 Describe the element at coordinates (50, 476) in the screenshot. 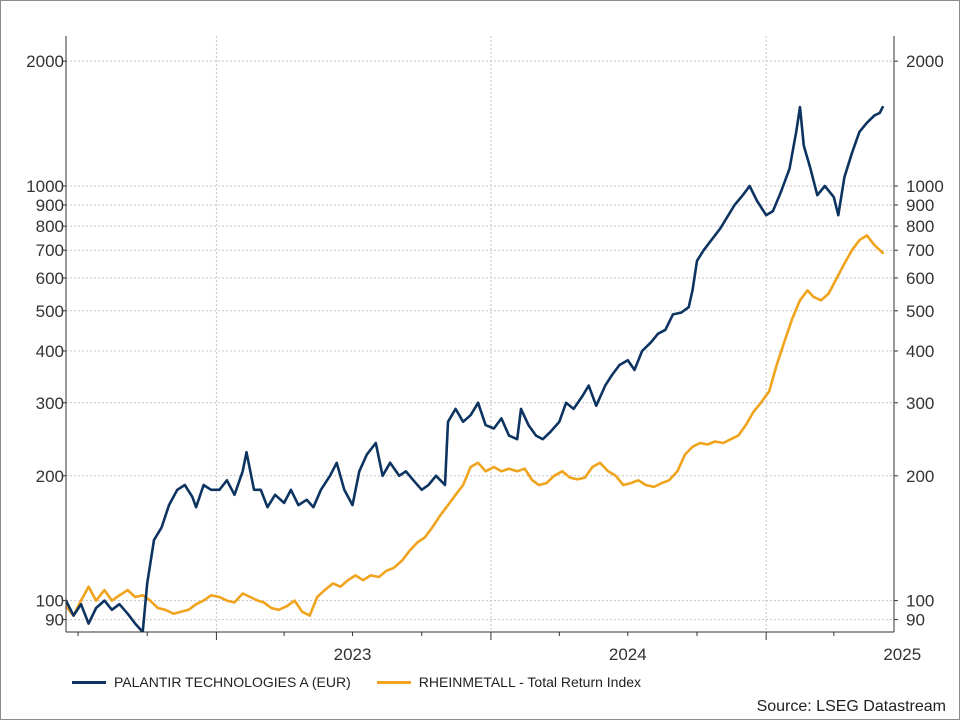

I see `y-tick-label-left-200: 200` at that location.